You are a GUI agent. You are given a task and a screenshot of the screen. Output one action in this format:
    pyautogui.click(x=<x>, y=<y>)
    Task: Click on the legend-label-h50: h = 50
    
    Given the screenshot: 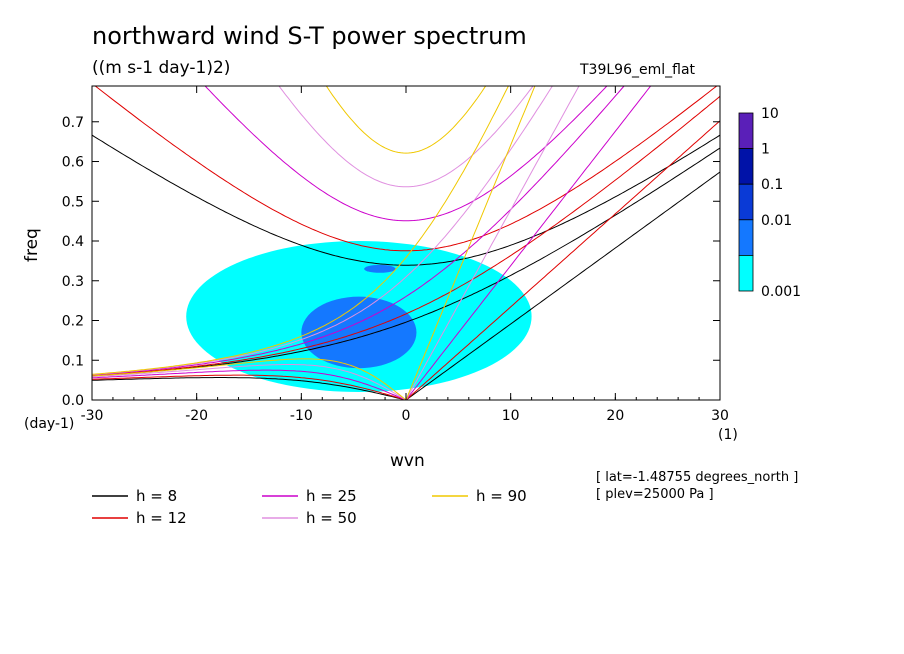 What is the action you would take?
    pyautogui.click(x=331, y=518)
    